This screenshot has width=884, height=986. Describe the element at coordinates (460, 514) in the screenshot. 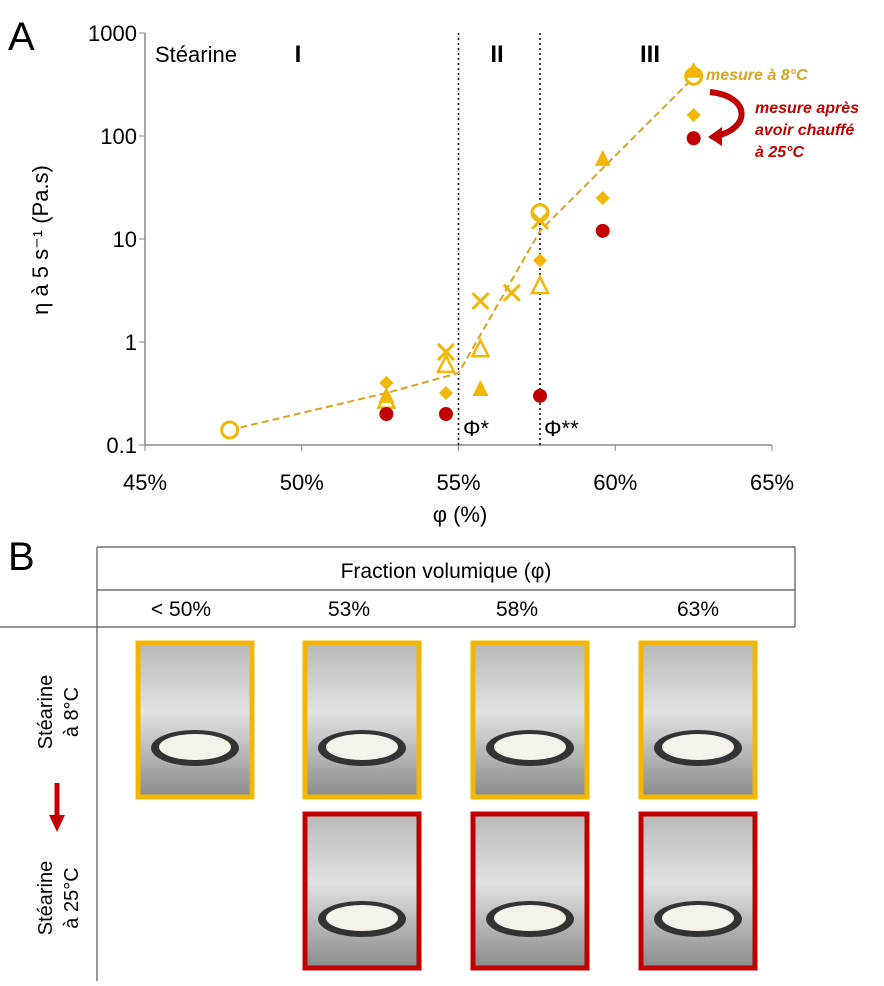

I see `x-axis-label: φ (%)` at that location.